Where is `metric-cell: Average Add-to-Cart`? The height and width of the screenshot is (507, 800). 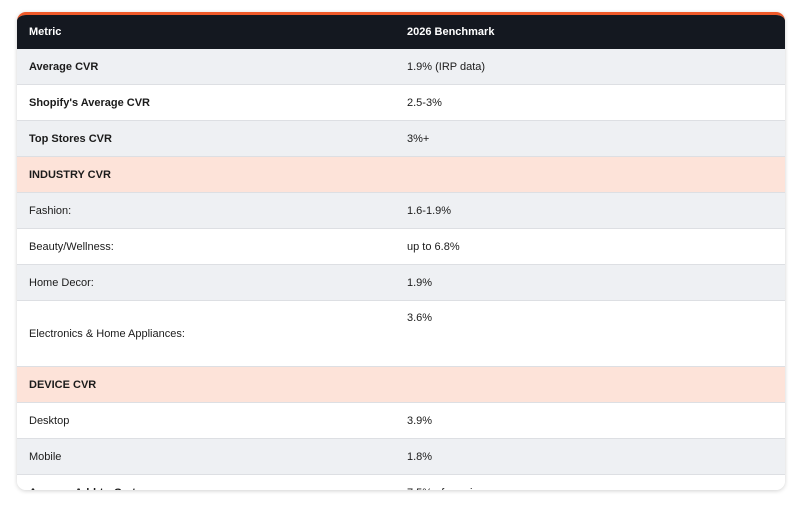
metric-cell: Average Add-to-Cart is located at coordinates (206, 482).